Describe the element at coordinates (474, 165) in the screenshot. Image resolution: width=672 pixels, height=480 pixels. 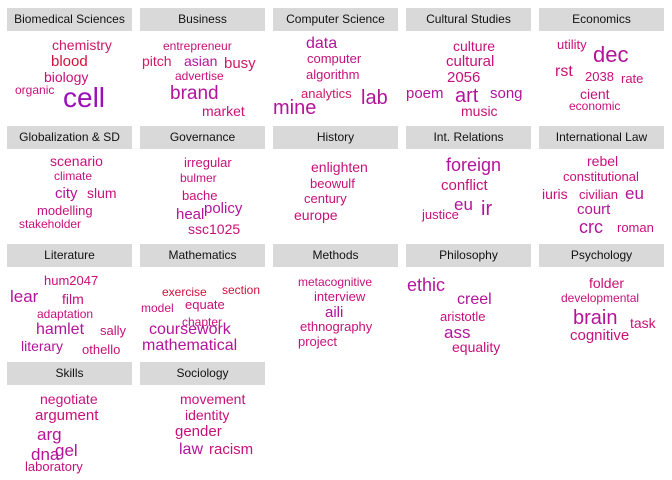
I see `cloud-word: foreign` at that location.